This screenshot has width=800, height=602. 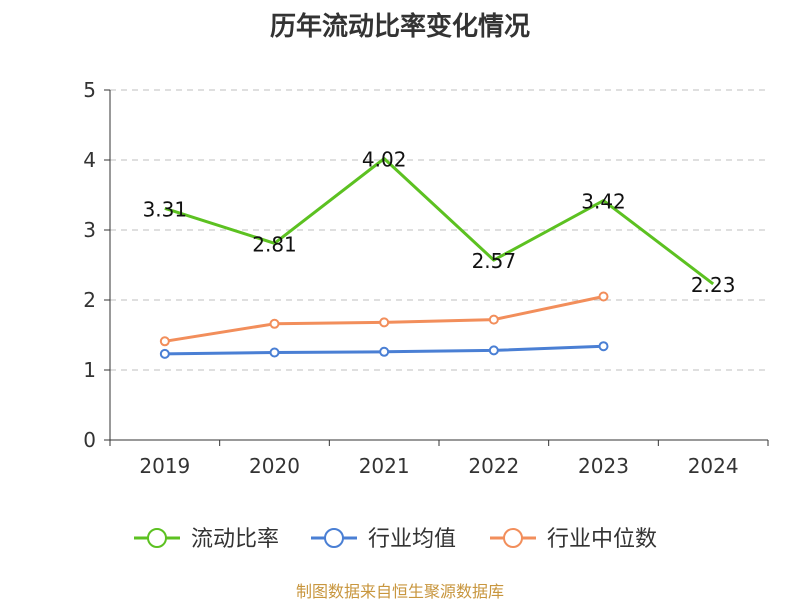 What do you see at coordinates (165, 209) in the screenshot?
I see `data-label: 3.31` at bounding box center [165, 209].